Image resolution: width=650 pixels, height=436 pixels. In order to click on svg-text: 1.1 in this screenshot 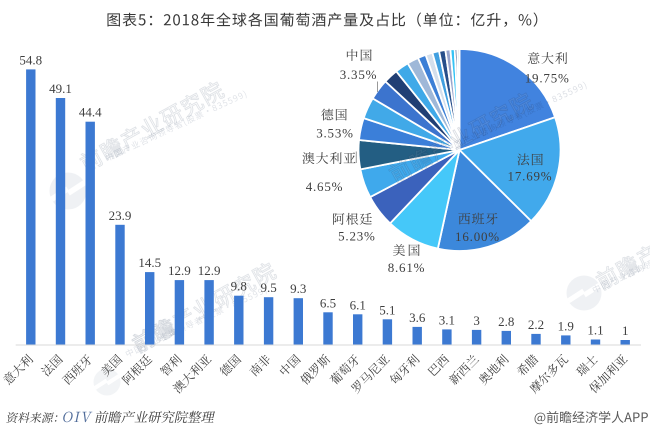, I will do `click(595, 330)`.